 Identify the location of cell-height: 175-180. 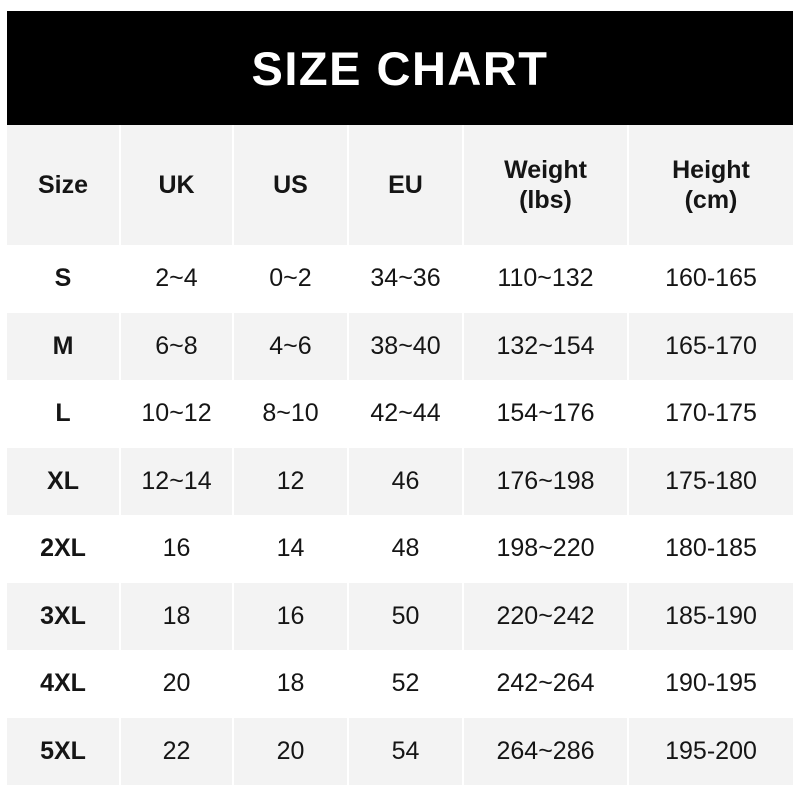
(711, 480).